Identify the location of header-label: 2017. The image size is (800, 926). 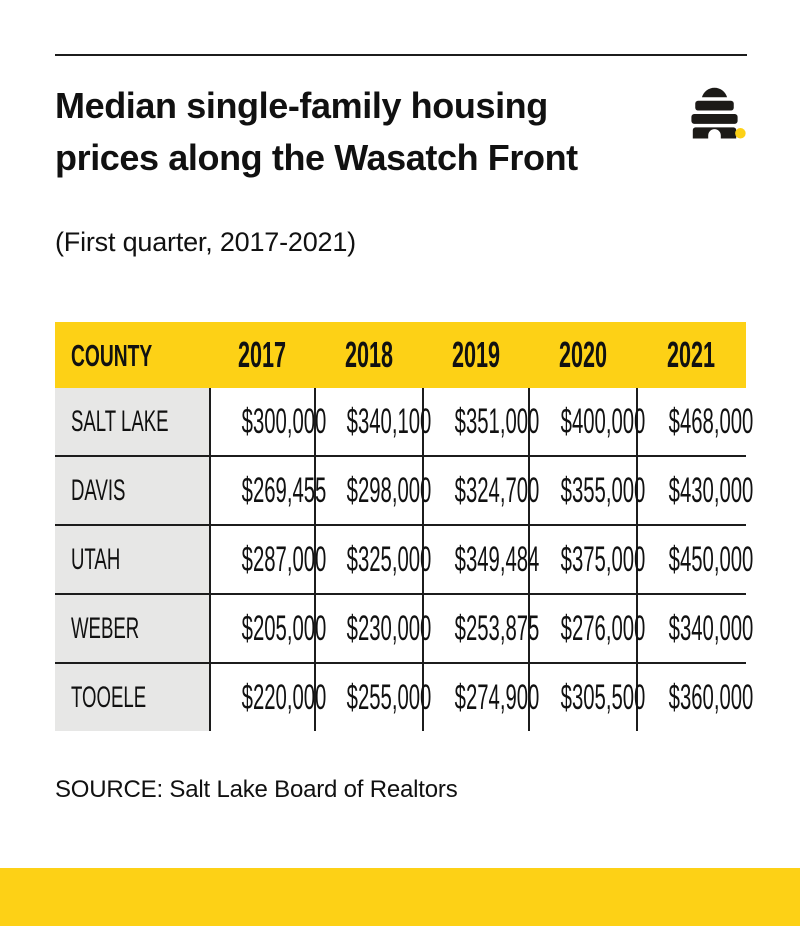
(262, 354).